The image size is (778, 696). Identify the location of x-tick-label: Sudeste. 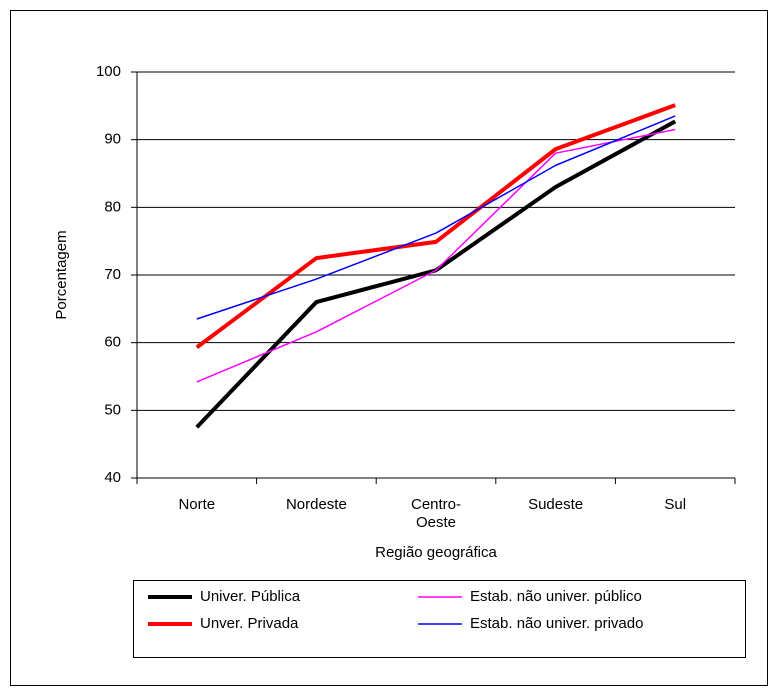
(555, 504).